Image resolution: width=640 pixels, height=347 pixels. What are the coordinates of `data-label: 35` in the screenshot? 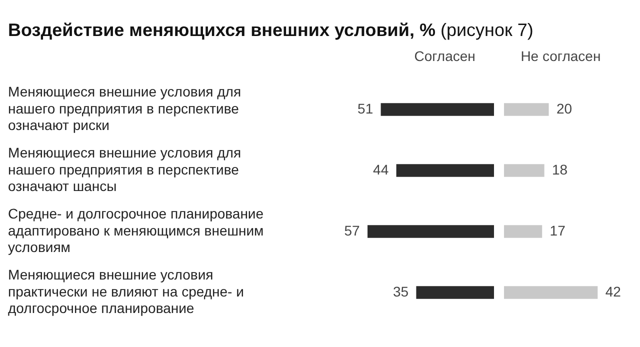 It's located at (400, 291).